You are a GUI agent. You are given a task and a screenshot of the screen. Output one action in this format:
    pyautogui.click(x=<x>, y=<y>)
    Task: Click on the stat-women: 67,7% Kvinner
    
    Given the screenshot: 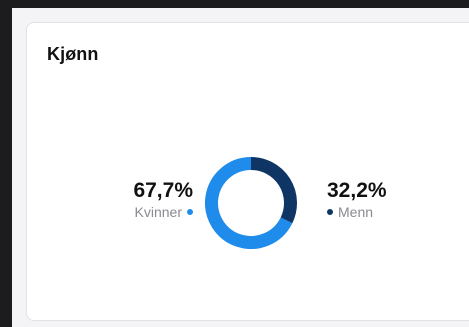 What is the action you would take?
    pyautogui.click(x=163, y=200)
    